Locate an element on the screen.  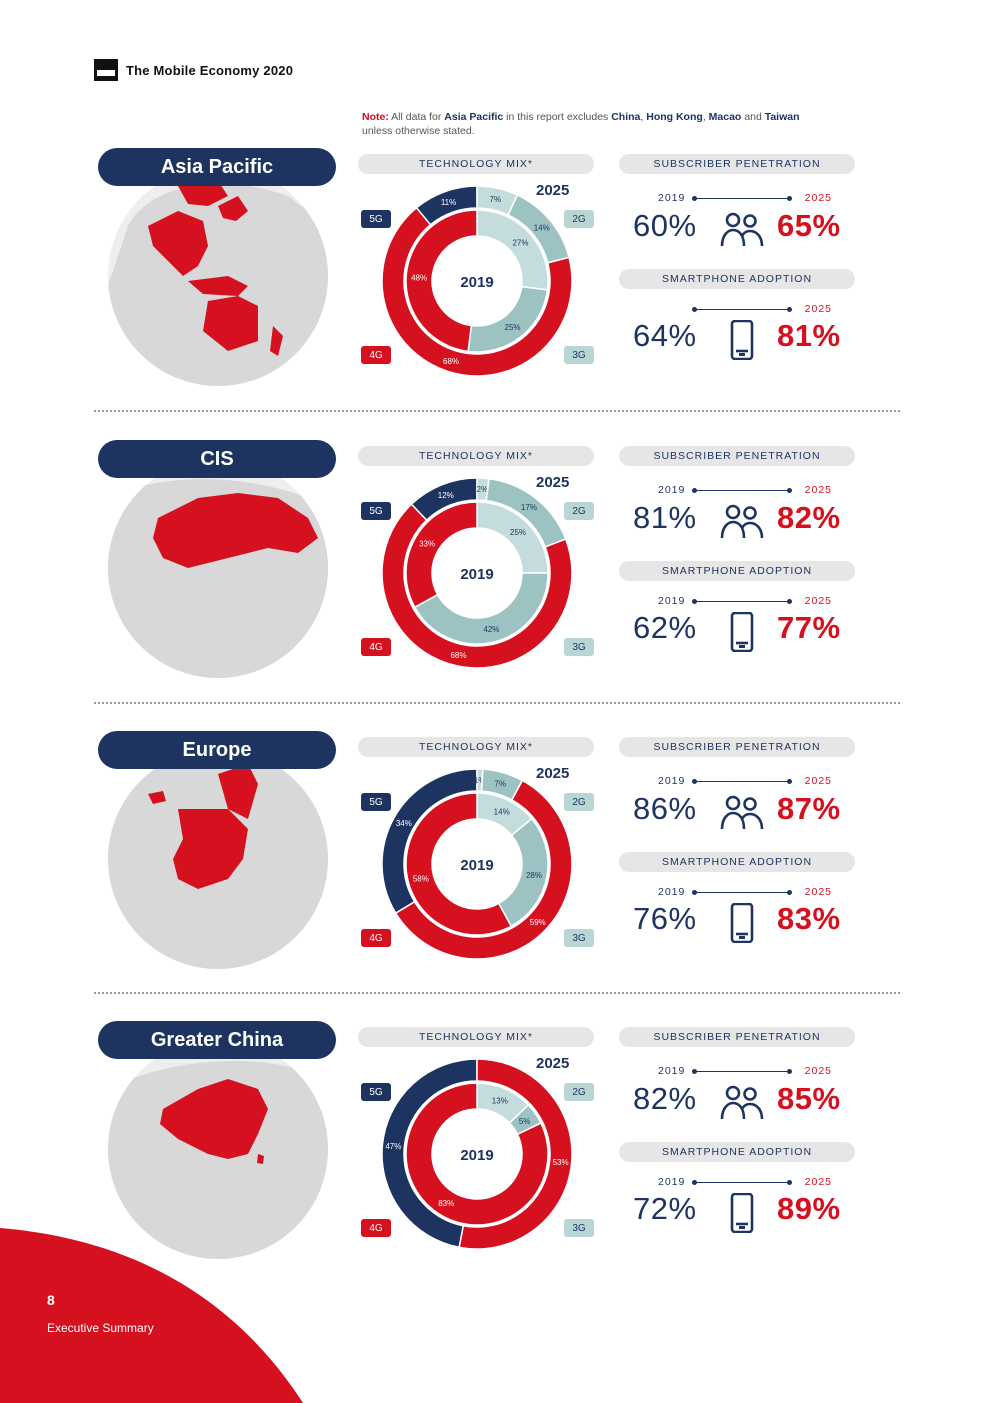
inner-label-3g: 5% is located at coordinates (525, 1121).